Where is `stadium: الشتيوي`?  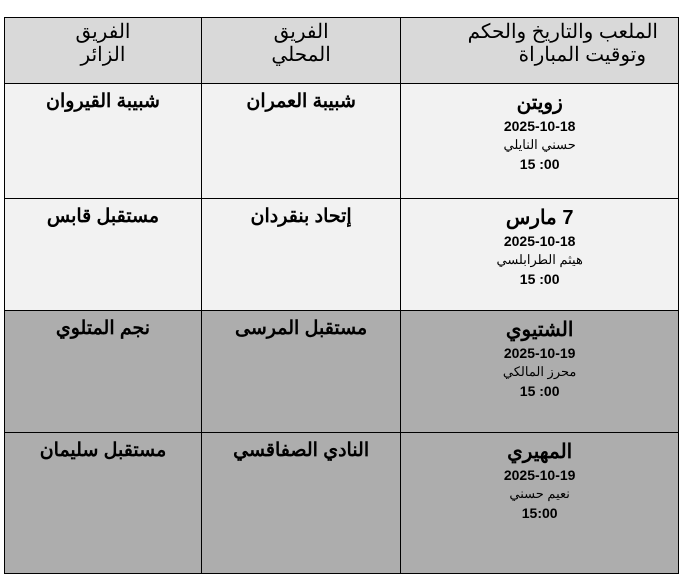
stadium: الشتيوي is located at coordinates (539, 330).